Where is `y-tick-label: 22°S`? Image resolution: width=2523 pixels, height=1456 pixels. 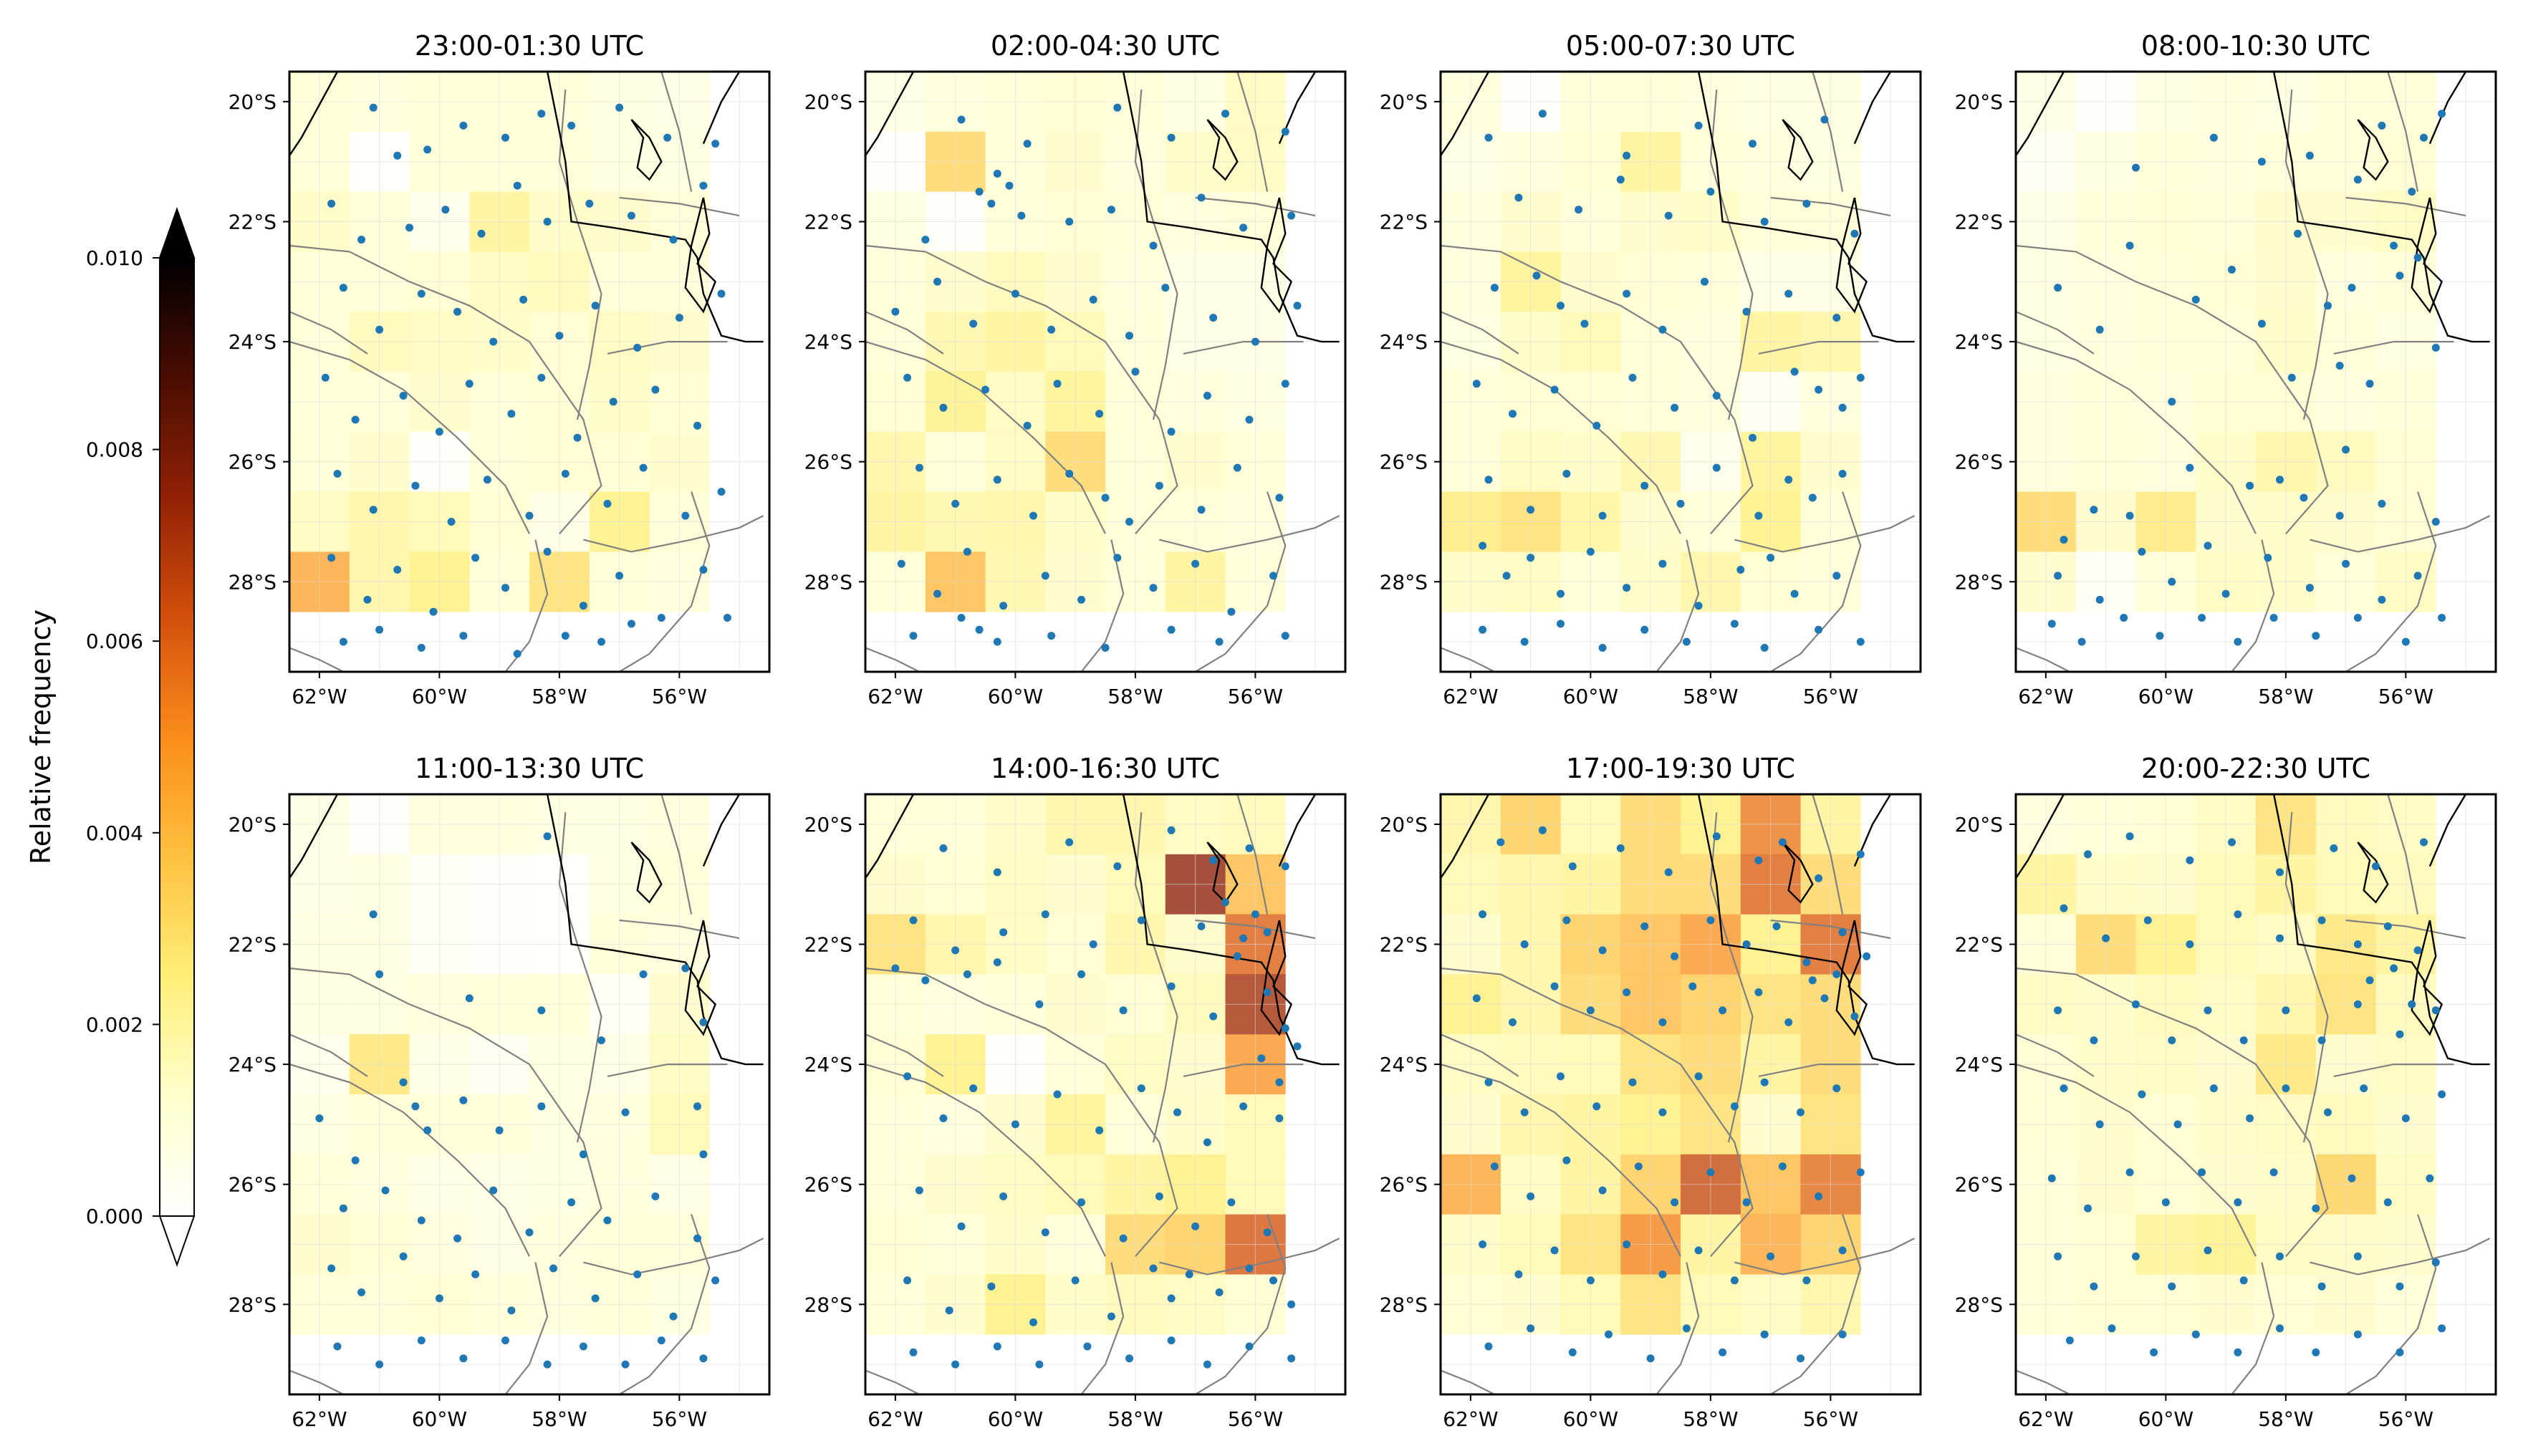
y-tick-label: 22°S is located at coordinates (253, 222).